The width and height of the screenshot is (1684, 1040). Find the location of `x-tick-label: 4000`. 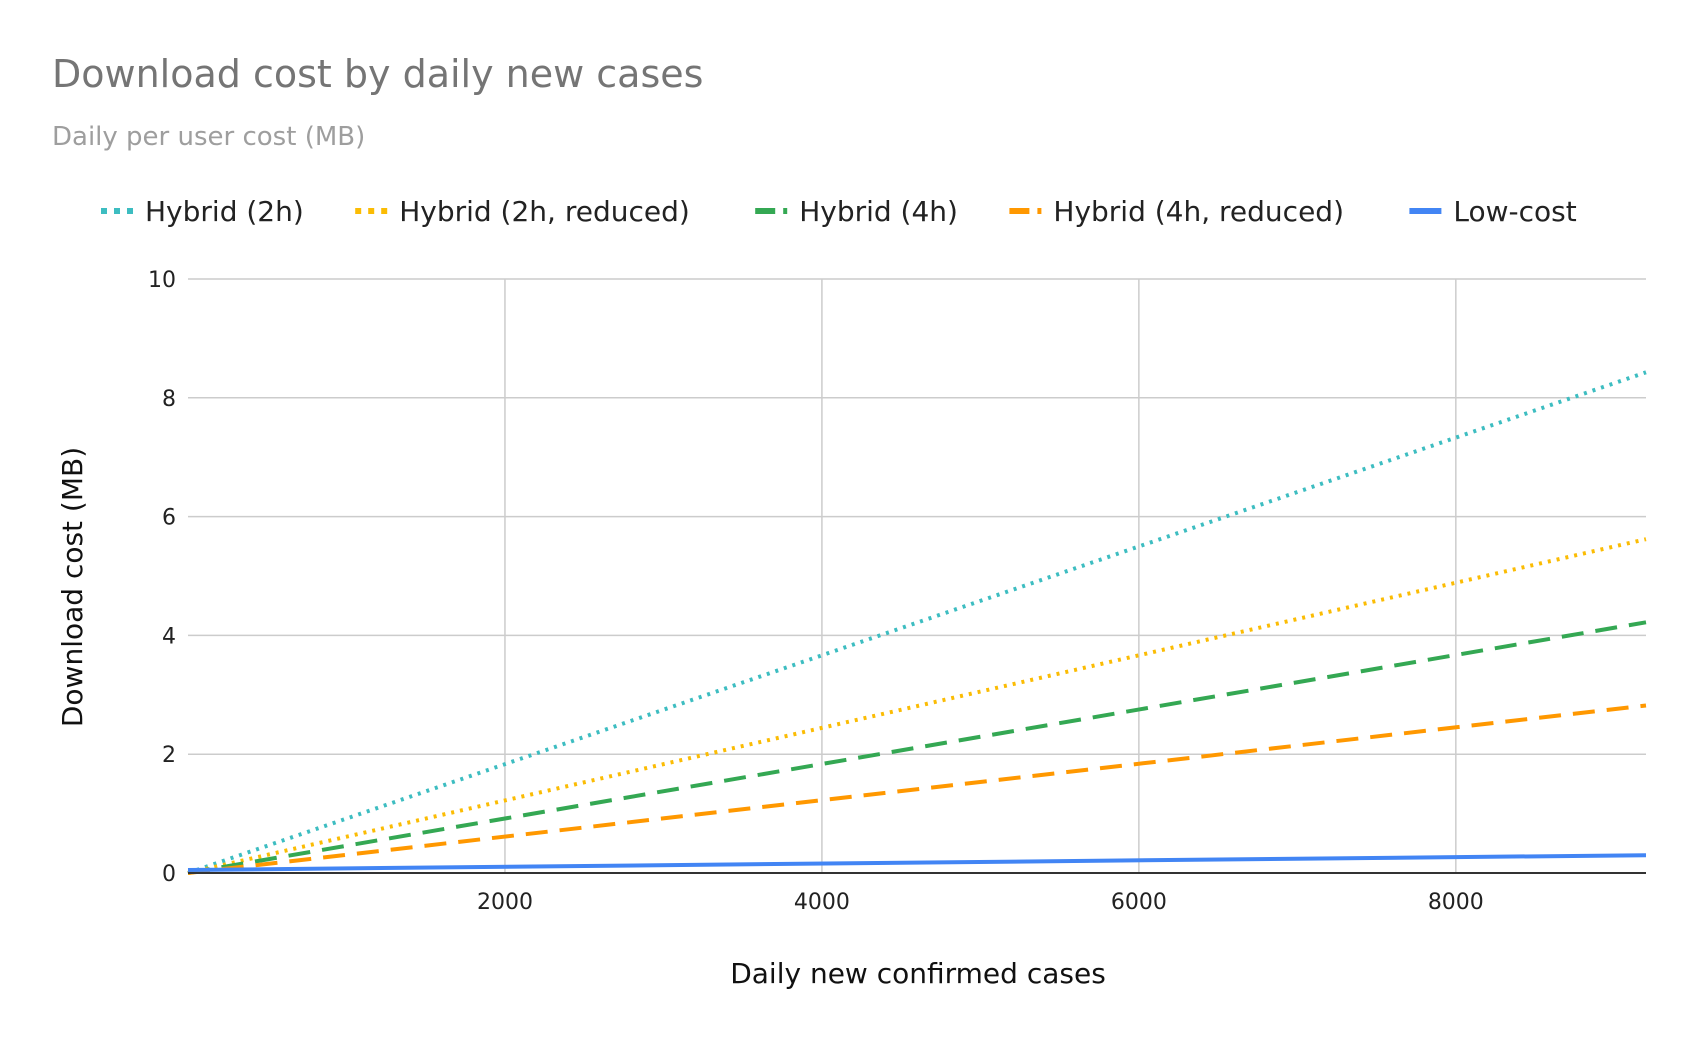

x-tick-label: 4000 is located at coordinates (822, 902).